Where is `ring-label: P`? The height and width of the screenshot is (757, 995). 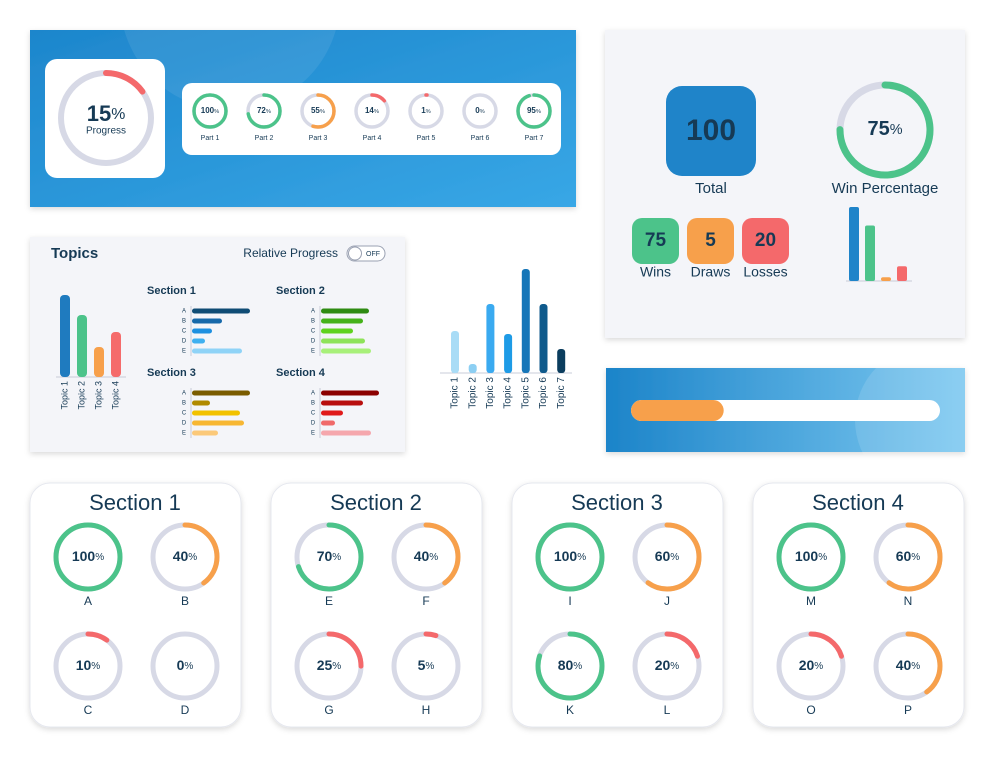 ring-label: P is located at coordinates (908, 710).